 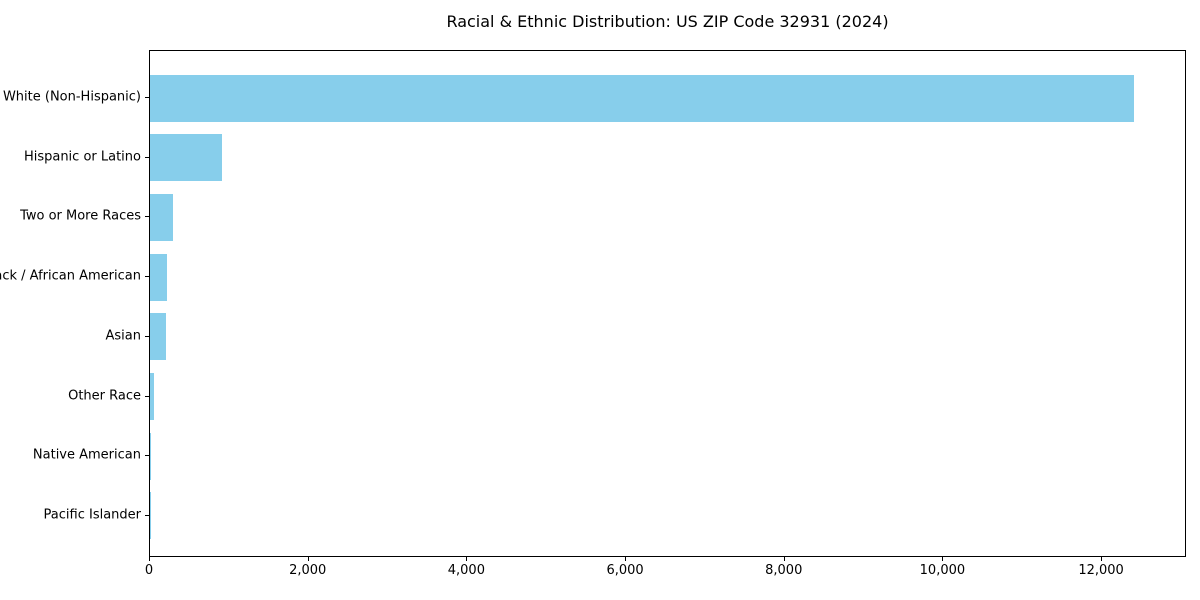 I want to click on x-tick-label: 8,000, so click(x=784, y=570).